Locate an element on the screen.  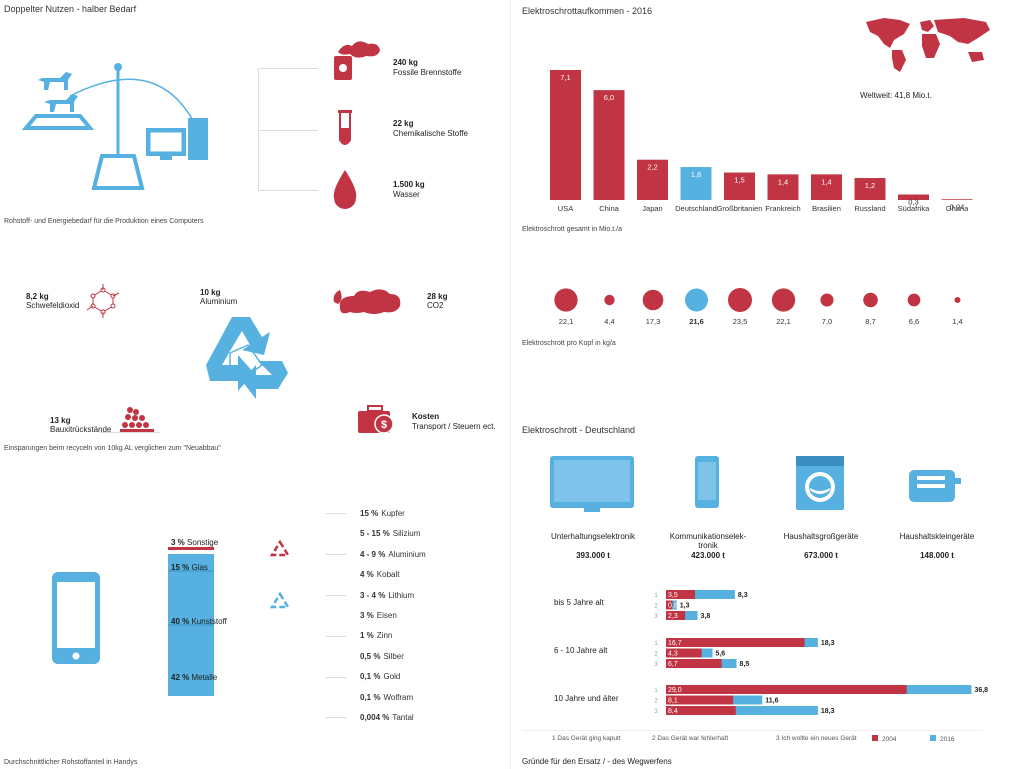
bar-2016-label: 3,8 is located at coordinates (706, 616).